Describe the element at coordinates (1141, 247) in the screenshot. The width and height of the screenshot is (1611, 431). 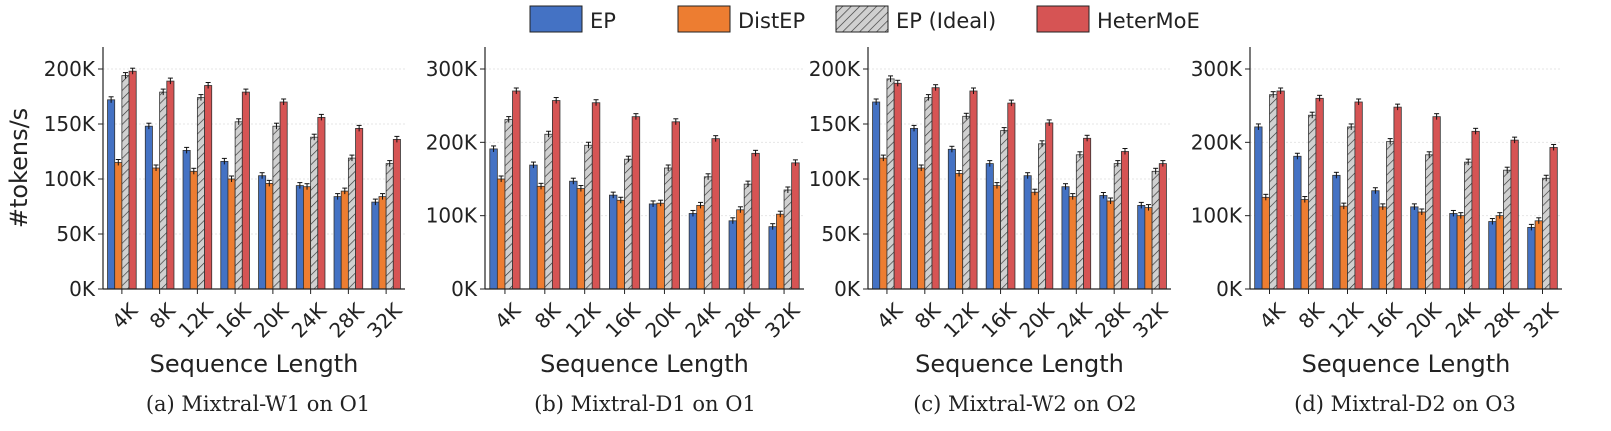
I see `bar-ep-32k` at that location.